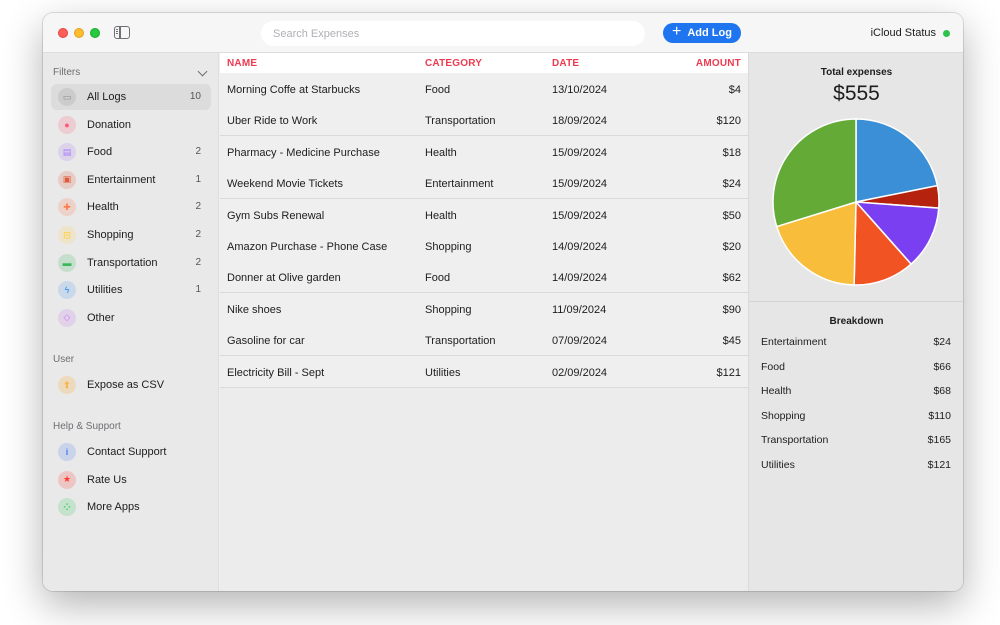  I want to click on sidebar-toggle-icon, so click(122, 32).